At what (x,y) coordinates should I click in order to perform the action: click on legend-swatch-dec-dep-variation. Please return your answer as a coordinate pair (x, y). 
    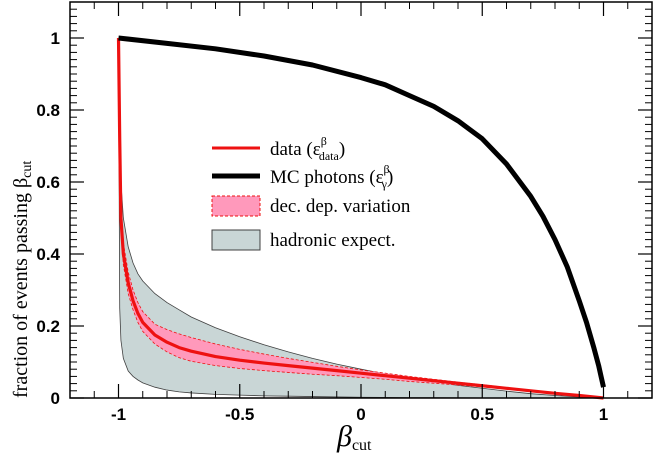
    Looking at the image, I should click on (236, 206).